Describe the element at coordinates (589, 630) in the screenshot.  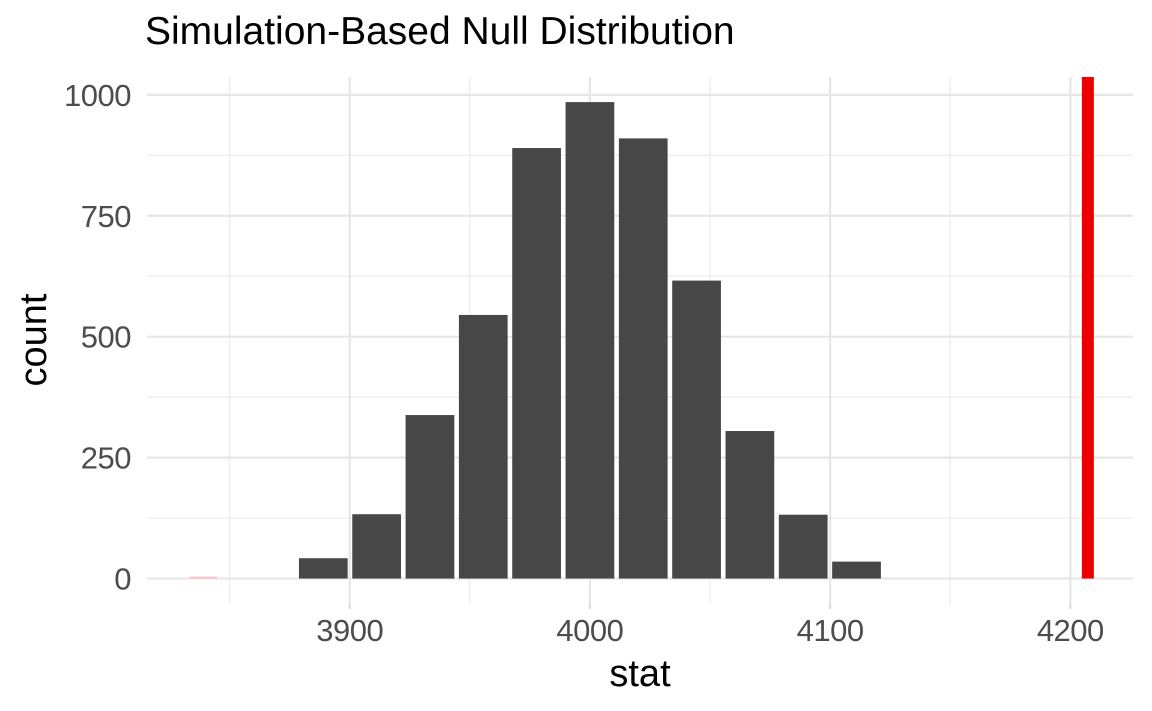
I see `x-tick-label: 4000` at that location.